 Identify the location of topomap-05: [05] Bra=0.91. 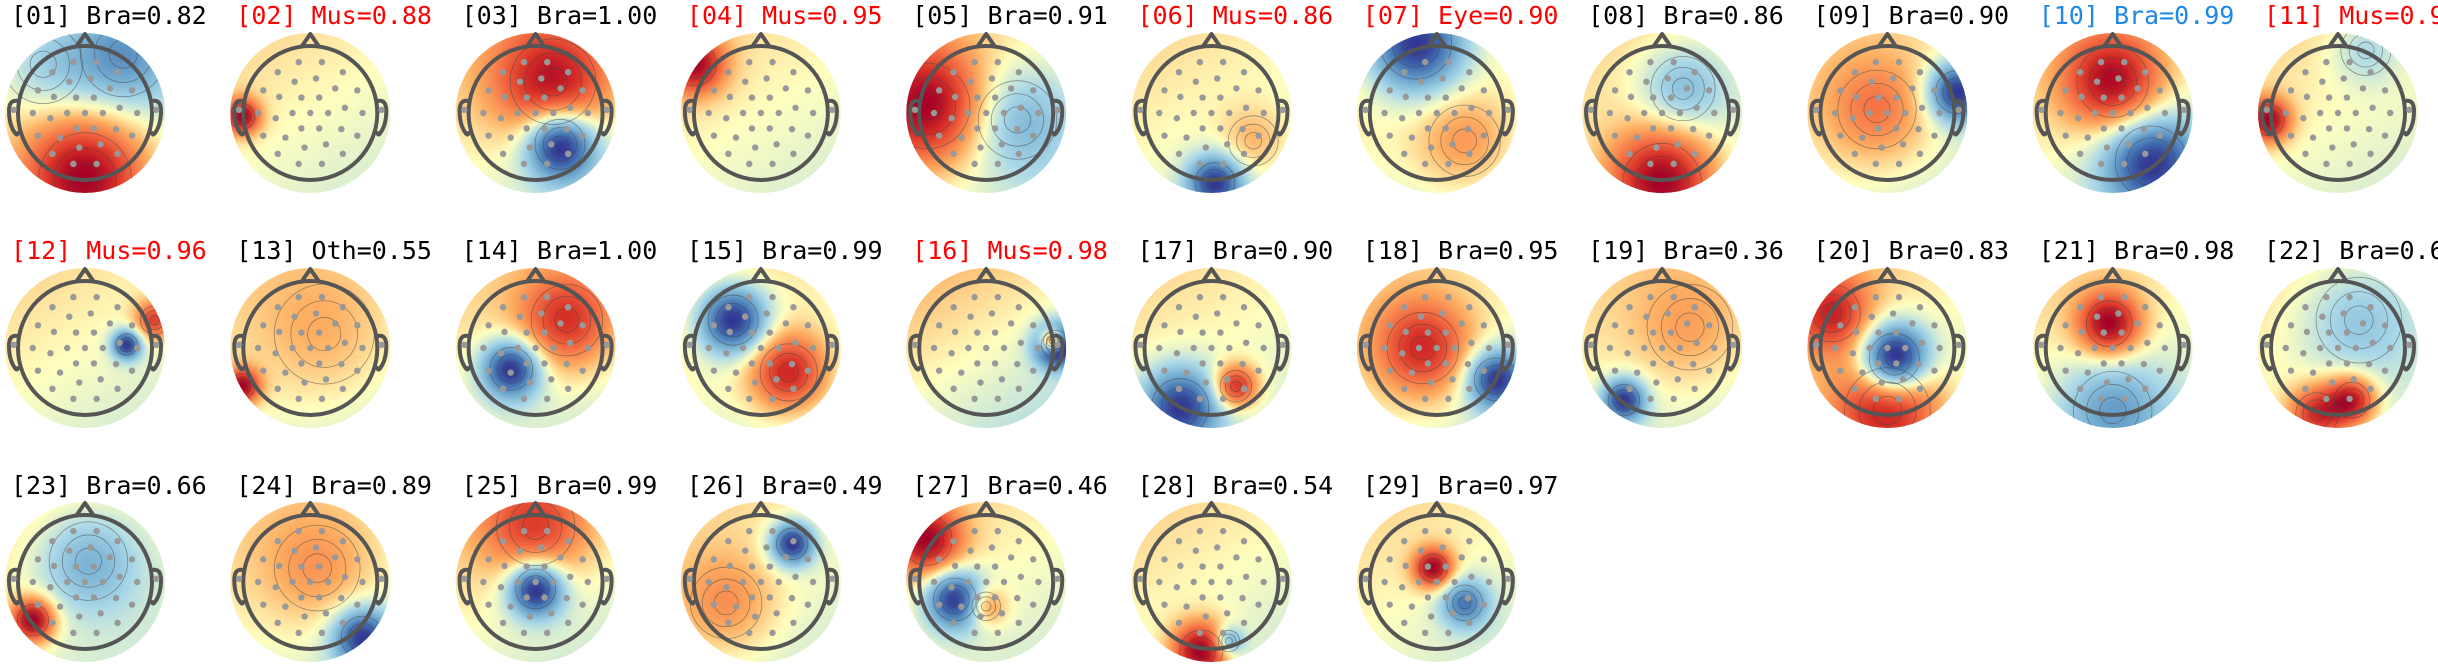
(1007, 97).